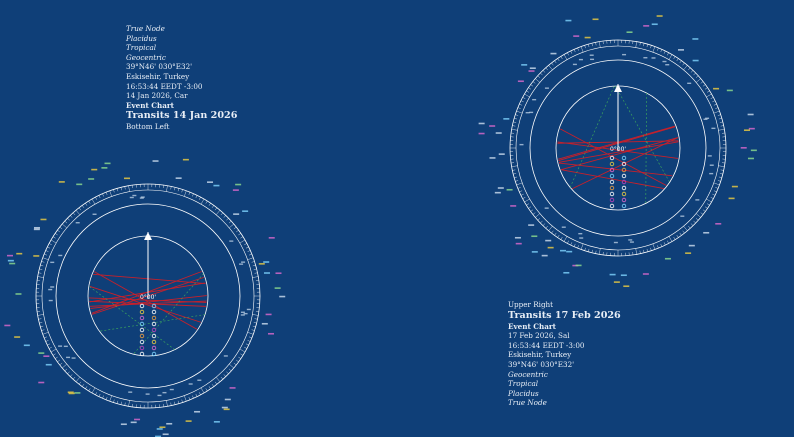 This screenshot has height=437, width=794. I want to click on info-line: Eskisehir, Turkey, so click(158, 76).